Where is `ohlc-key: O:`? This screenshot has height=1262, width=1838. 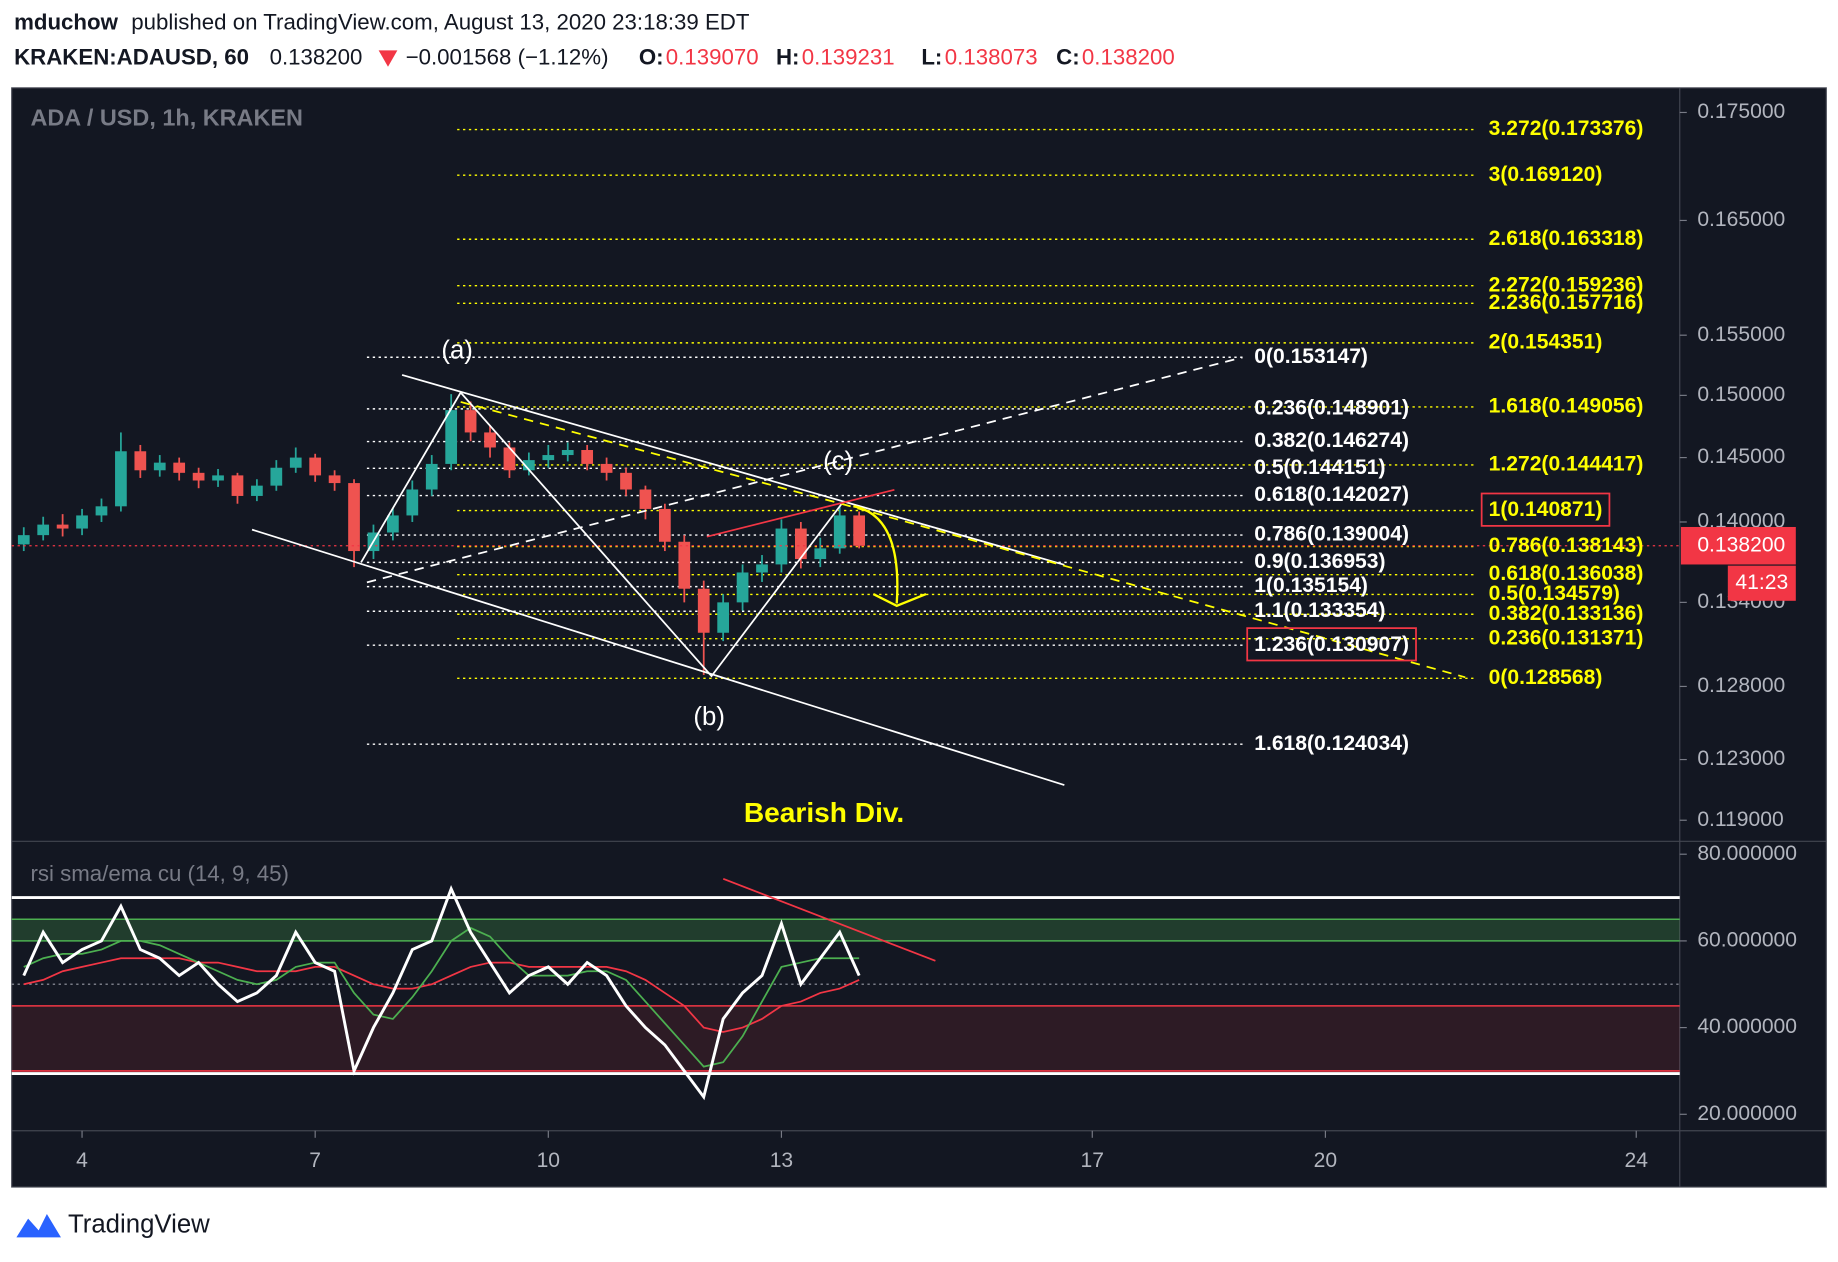 ohlc-key: O: is located at coordinates (651, 56).